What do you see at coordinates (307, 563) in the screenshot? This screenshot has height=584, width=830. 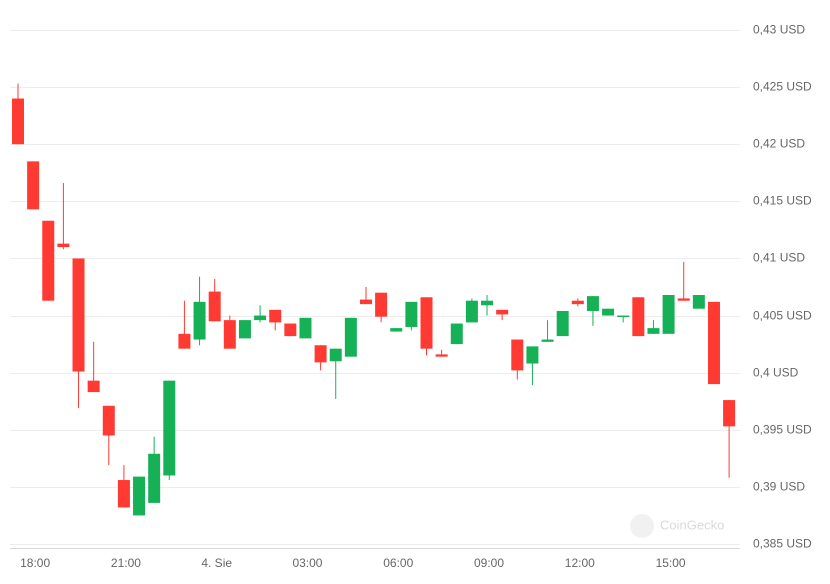 I see `x-tick-label: 03:00` at bounding box center [307, 563].